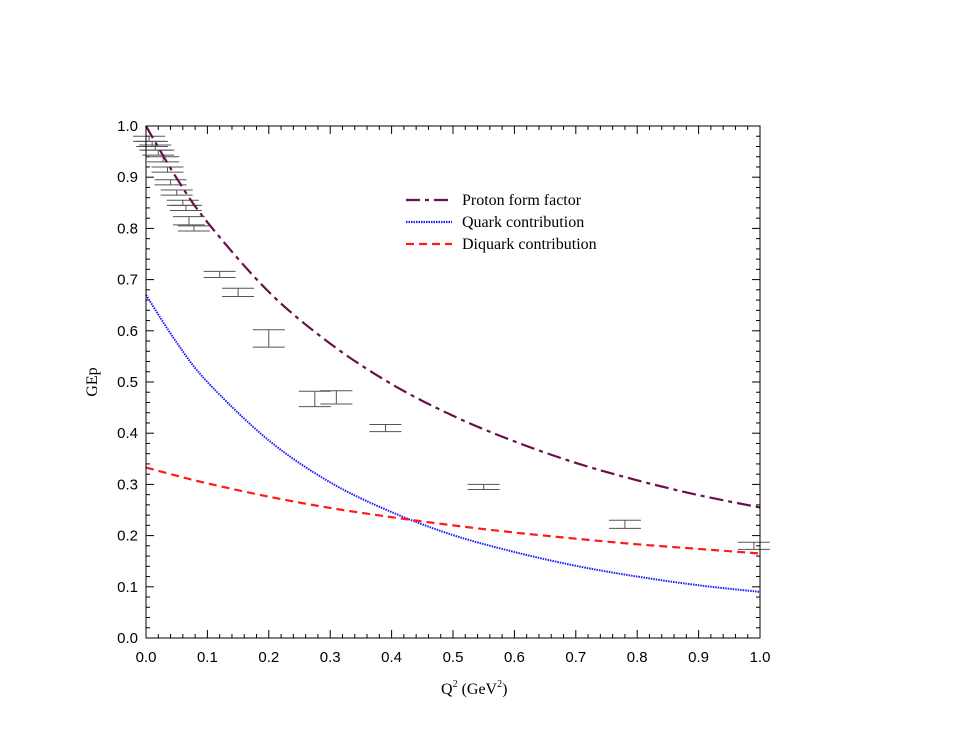 Image resolution: width=969 pixels, height=754 pixels. I want to click on series-line, so click(453, 510).